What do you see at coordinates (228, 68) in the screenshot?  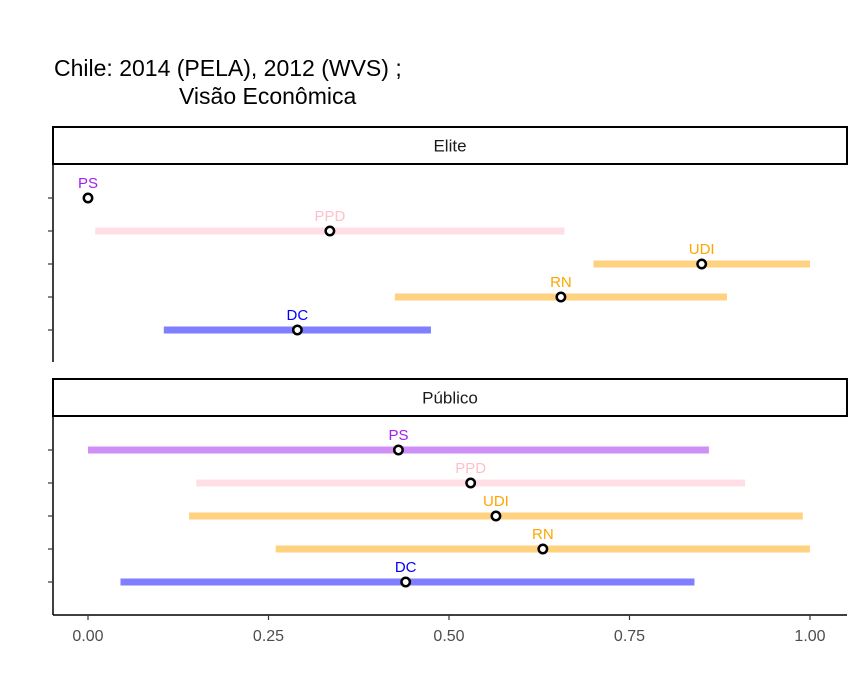 I see `chart-title-line-1: Chile: 2014 (PELA), 2012 (WVS) ;` at bounding box center [228, 68].